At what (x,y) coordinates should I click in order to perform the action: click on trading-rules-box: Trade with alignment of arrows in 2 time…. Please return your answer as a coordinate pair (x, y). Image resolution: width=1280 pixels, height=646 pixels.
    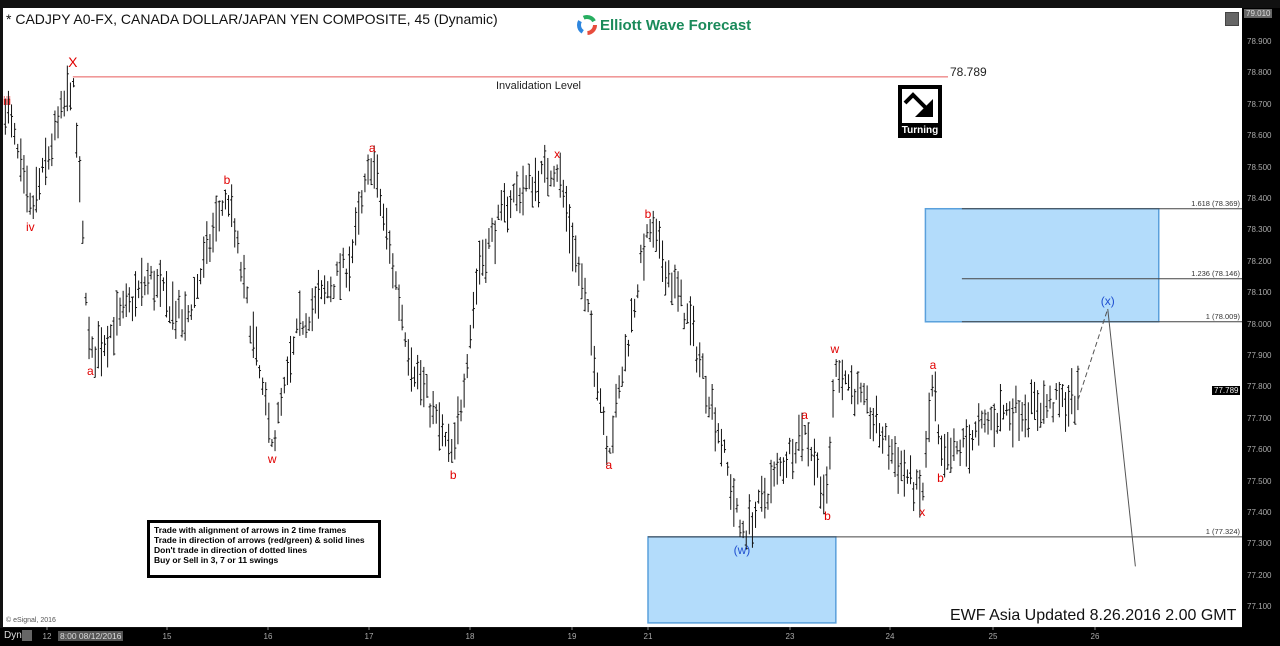
    Looking at the image, I should click on (264, 549).